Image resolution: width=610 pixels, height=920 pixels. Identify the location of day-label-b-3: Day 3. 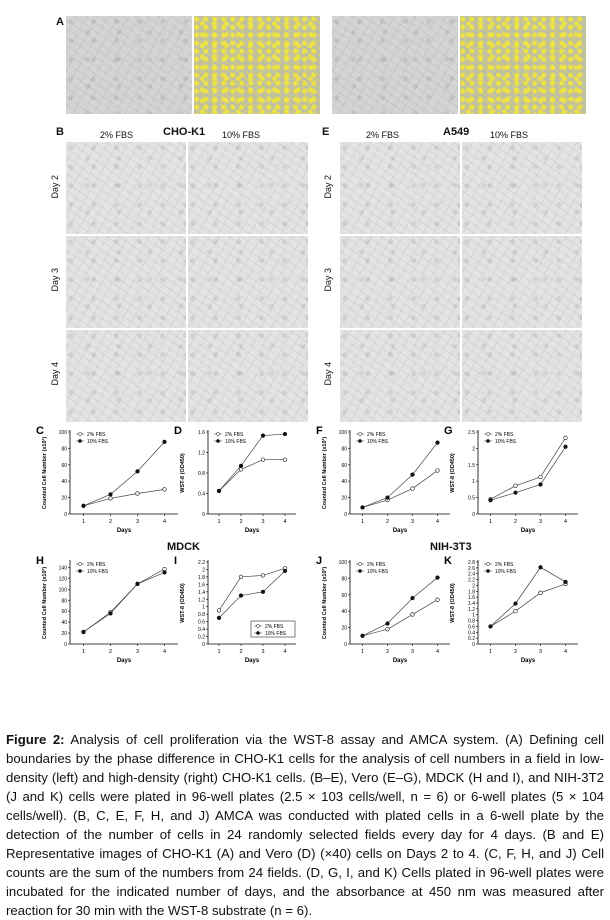
(55, 280).